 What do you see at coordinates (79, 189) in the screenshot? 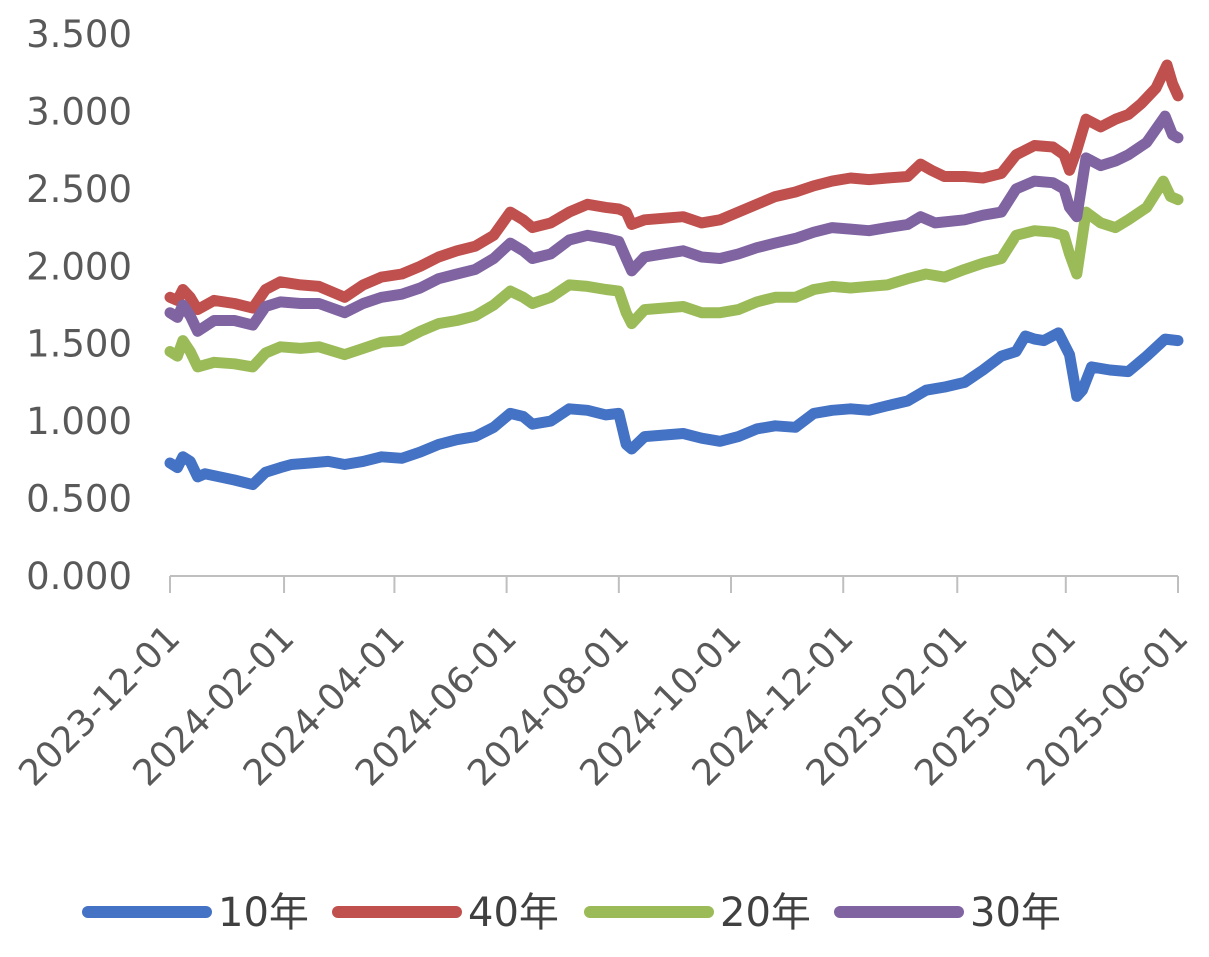
I see `y-tick-label: 2.500` at bounding box center [79, 189].